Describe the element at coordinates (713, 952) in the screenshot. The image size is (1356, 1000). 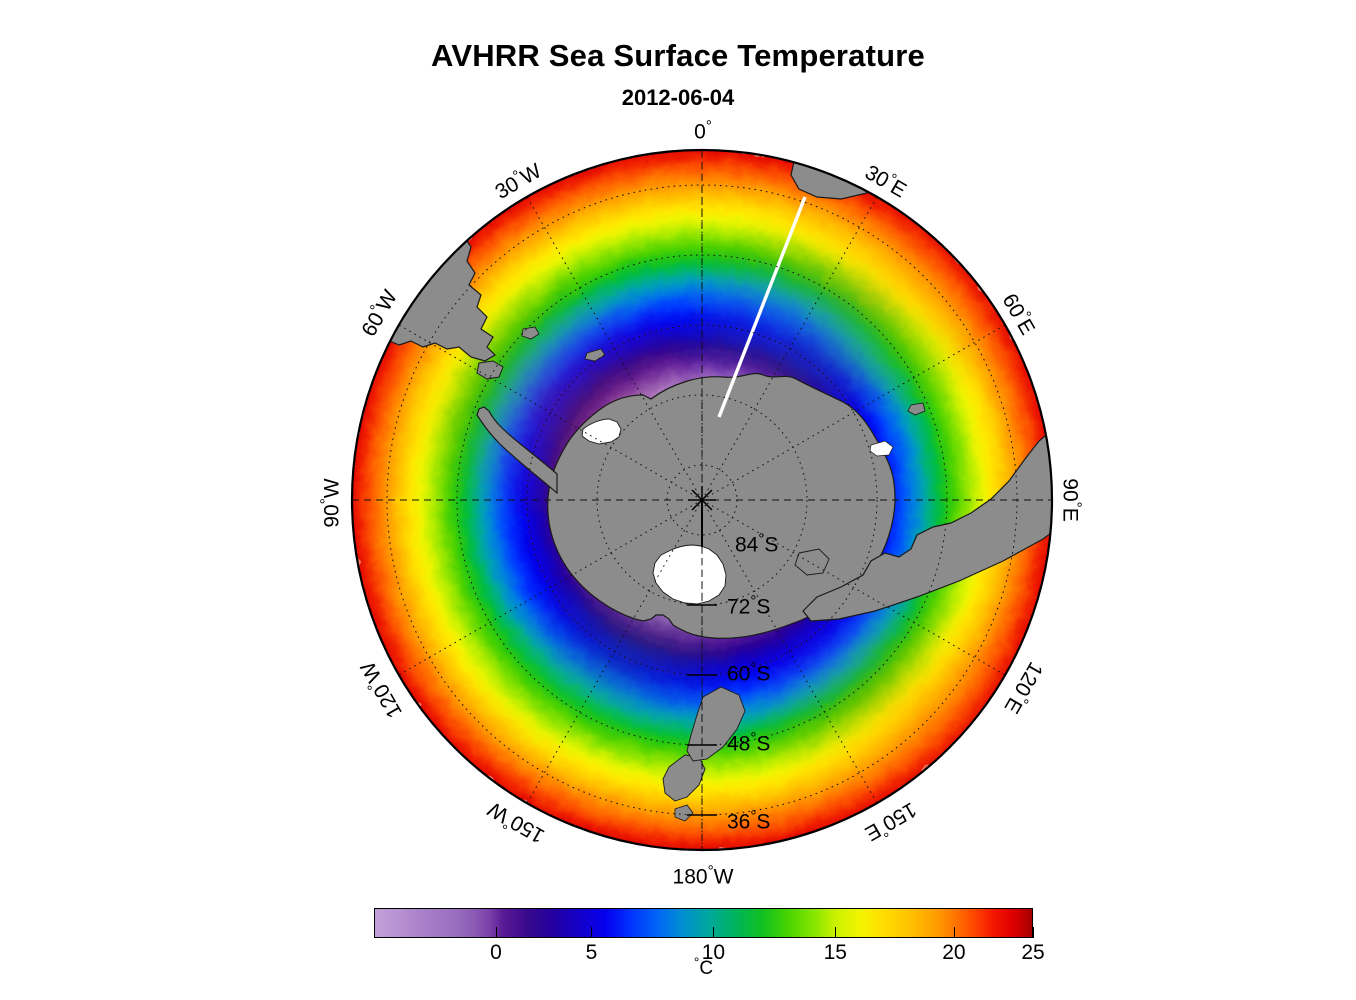
I see `colorbar-tick-label-10: 10` at that location.